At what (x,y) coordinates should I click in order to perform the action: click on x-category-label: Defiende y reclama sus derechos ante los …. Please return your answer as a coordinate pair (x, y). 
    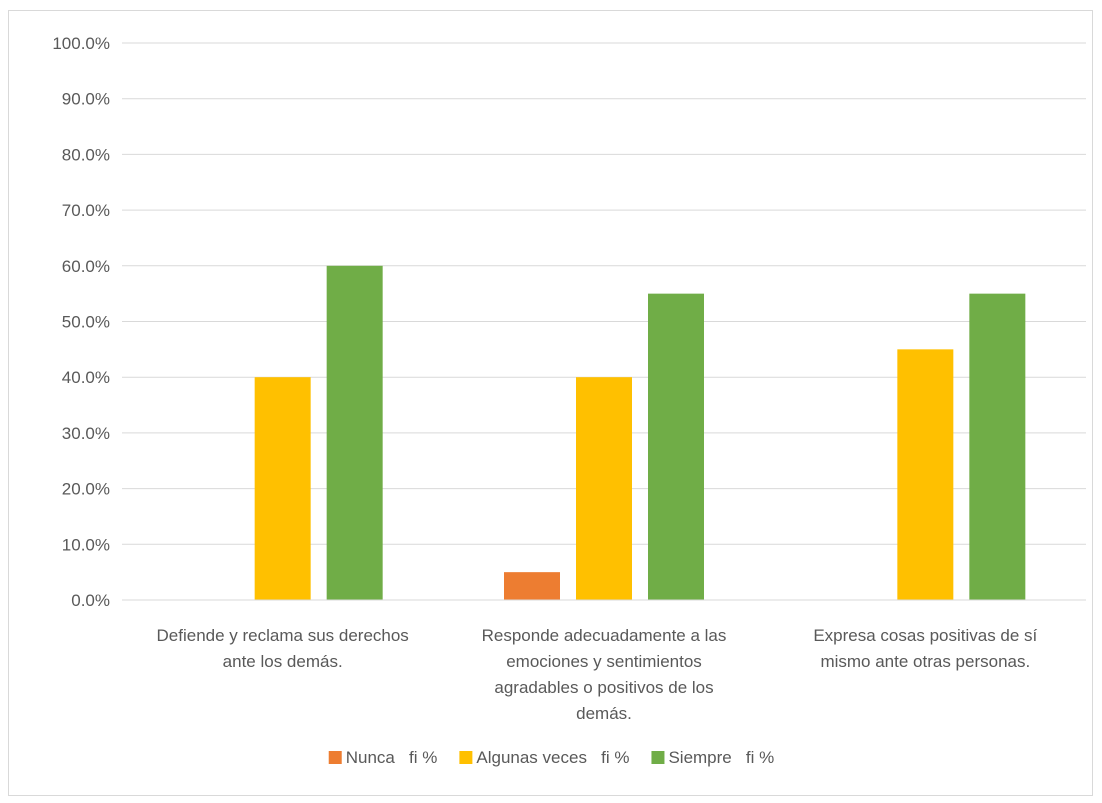
    Looking at the image, I should click on (283, 648).